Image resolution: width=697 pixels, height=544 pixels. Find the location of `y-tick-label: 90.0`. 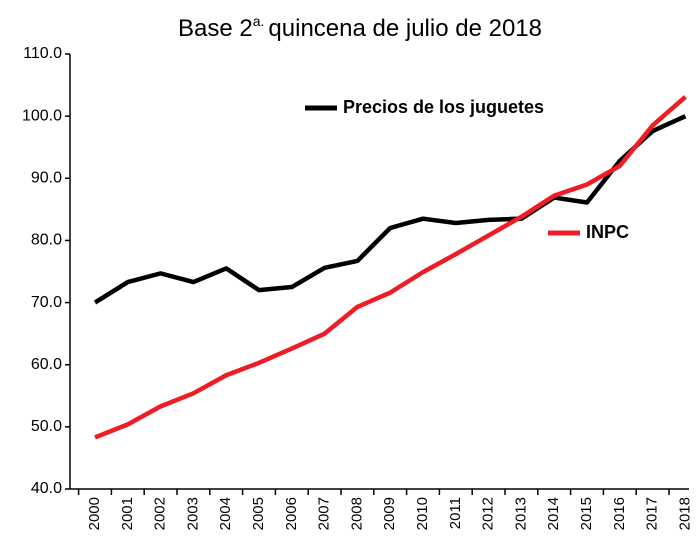

y-tick-label: 90.0 is located at coordinates (46, 178).